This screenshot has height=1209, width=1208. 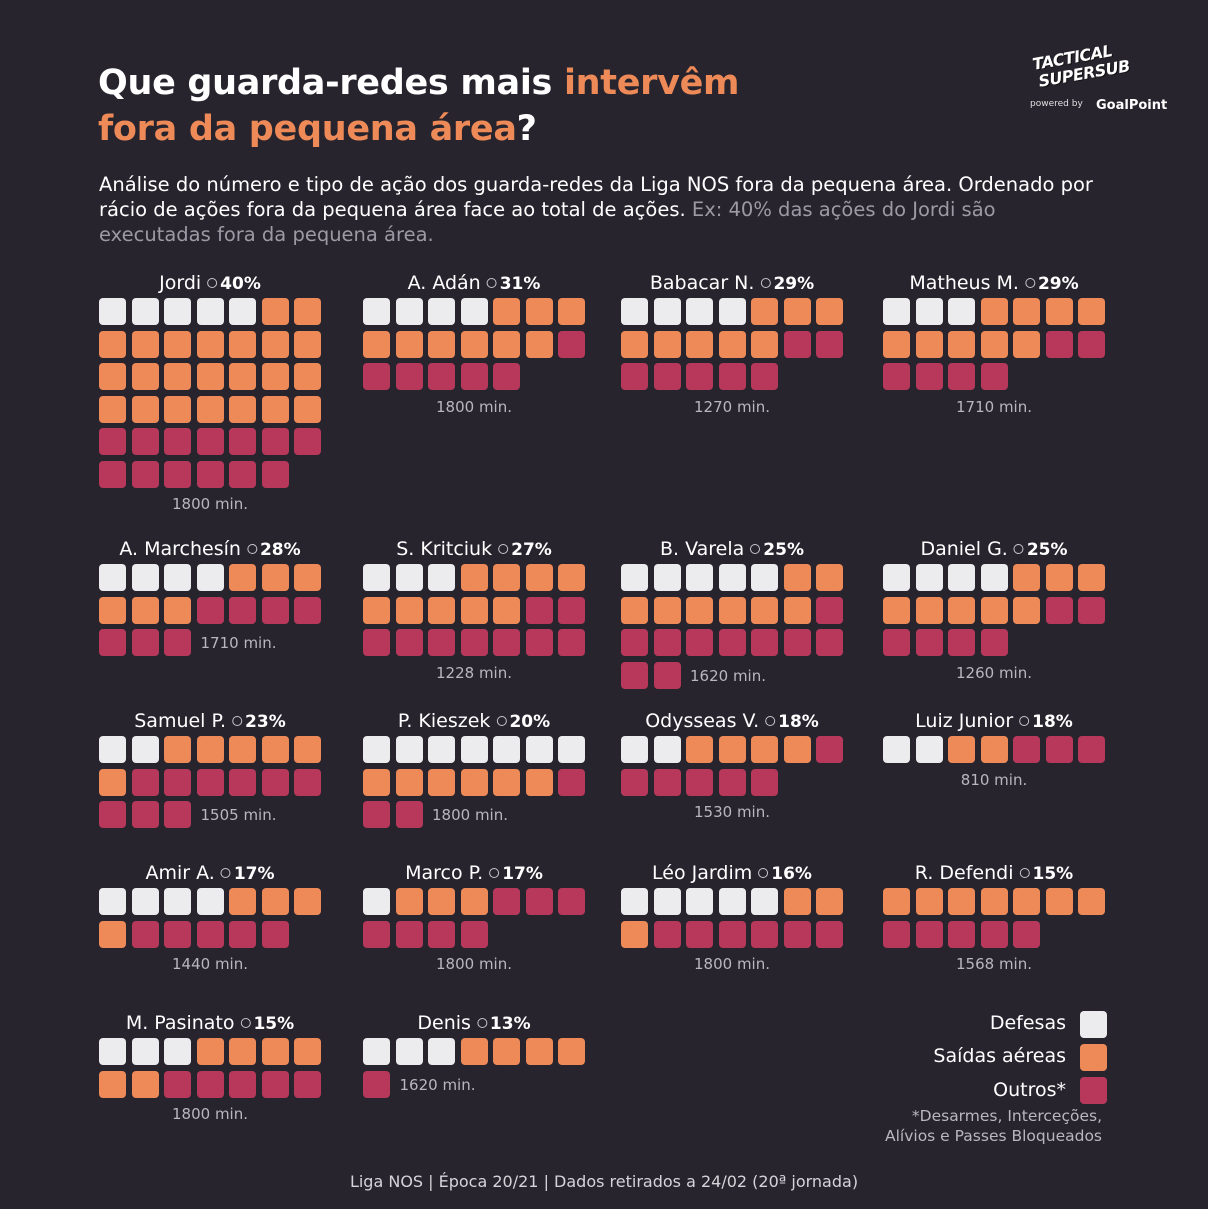 What do you see at coordinates (702, 283) in the screenshot?
I see `player-name: Babacar N.` at bounding box center [702, 283].